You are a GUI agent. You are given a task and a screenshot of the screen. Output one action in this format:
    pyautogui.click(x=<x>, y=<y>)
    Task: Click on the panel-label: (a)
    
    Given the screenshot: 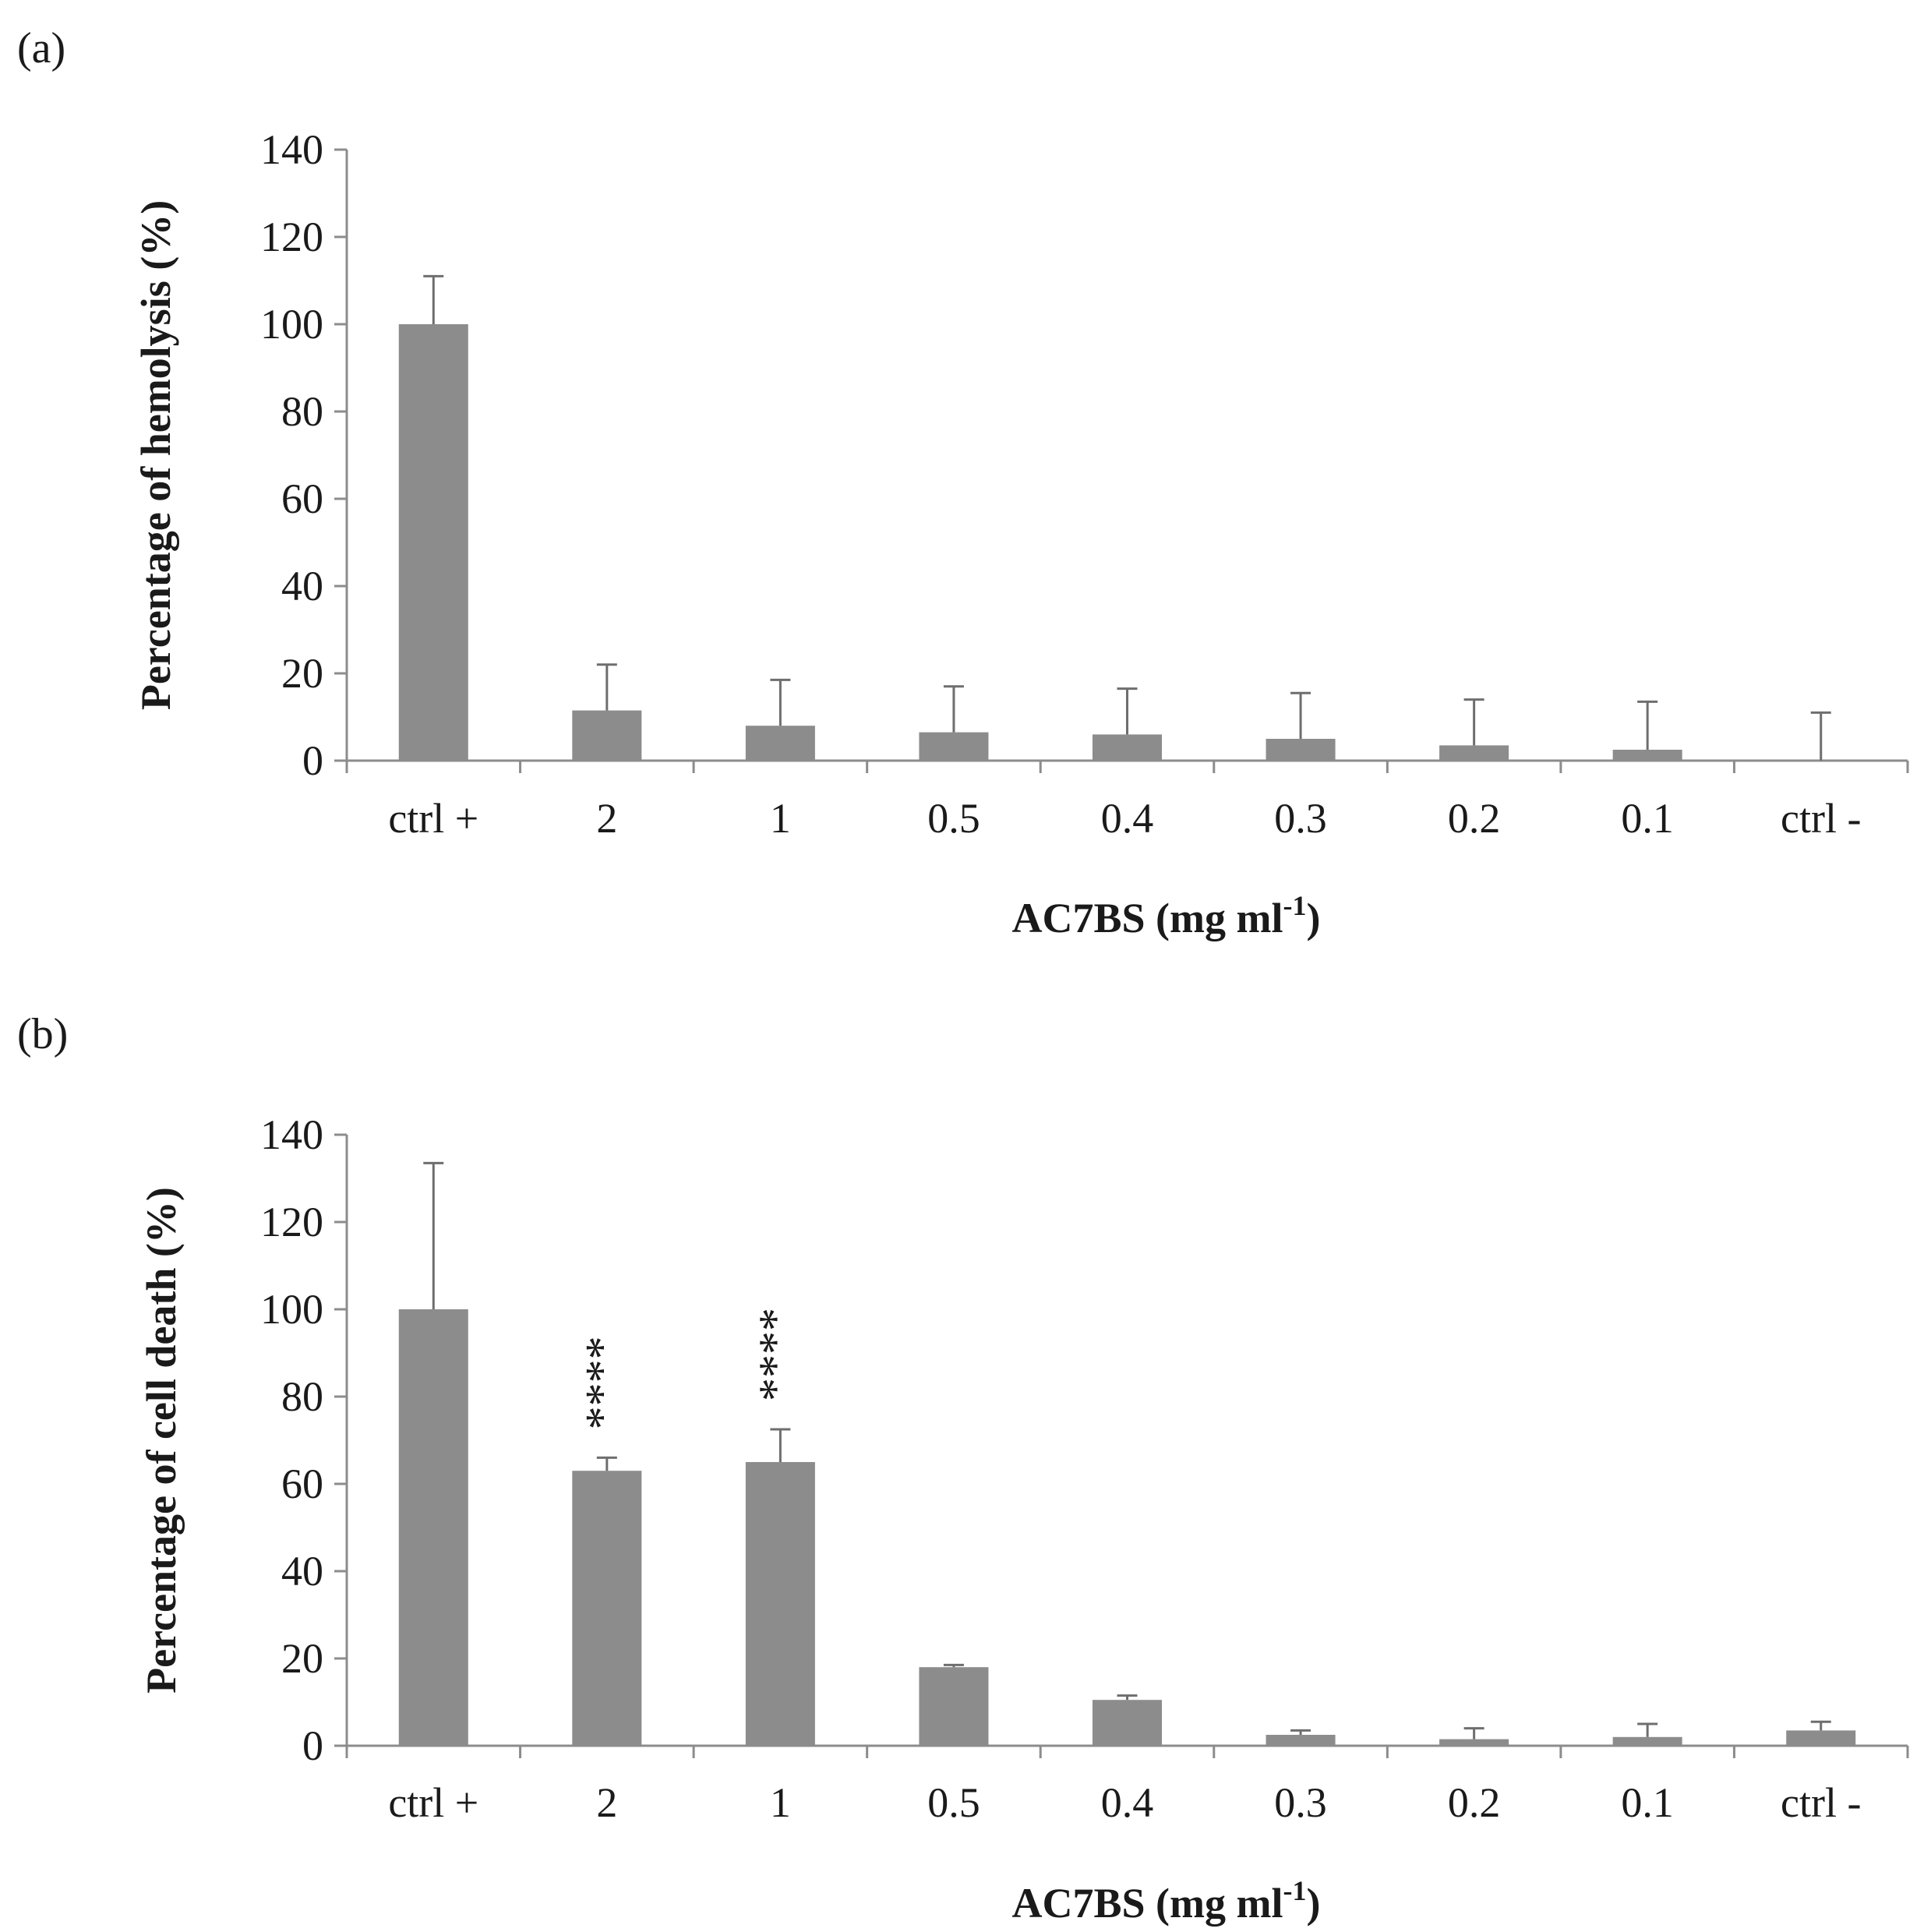 What is the action you would take?
    pyautogui.click(x=41, y=48)
    